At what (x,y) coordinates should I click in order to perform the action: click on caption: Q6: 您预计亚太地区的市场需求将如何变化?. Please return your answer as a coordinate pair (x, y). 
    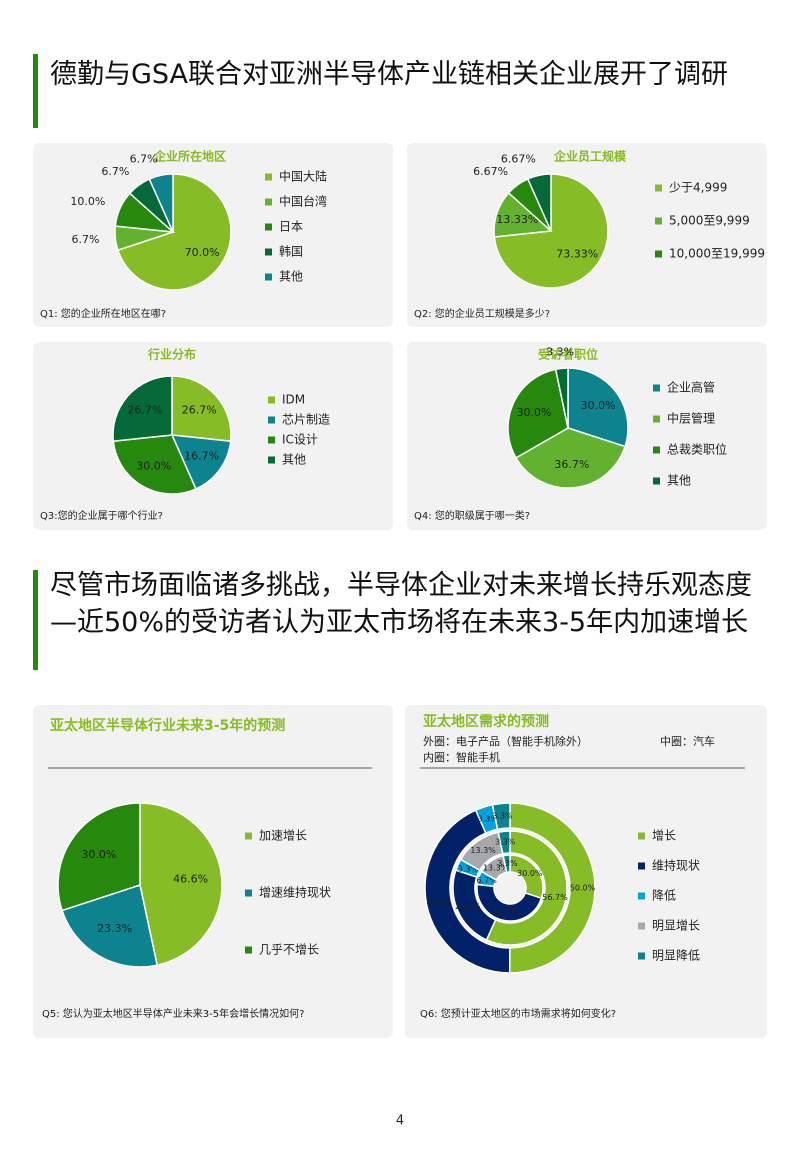
    Looking at the image, I should click on (518, 1013).